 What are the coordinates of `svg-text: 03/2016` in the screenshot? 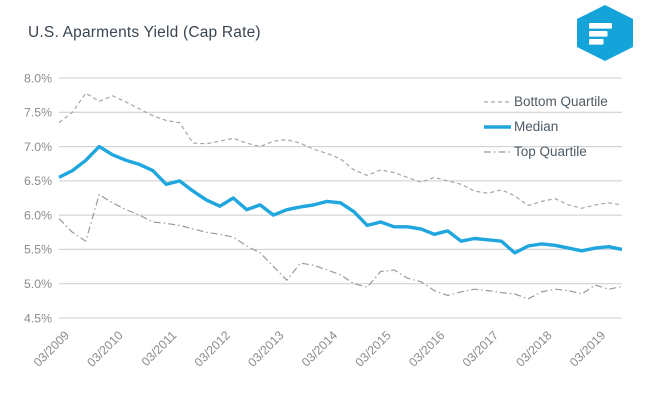 It's located at (426, 348).